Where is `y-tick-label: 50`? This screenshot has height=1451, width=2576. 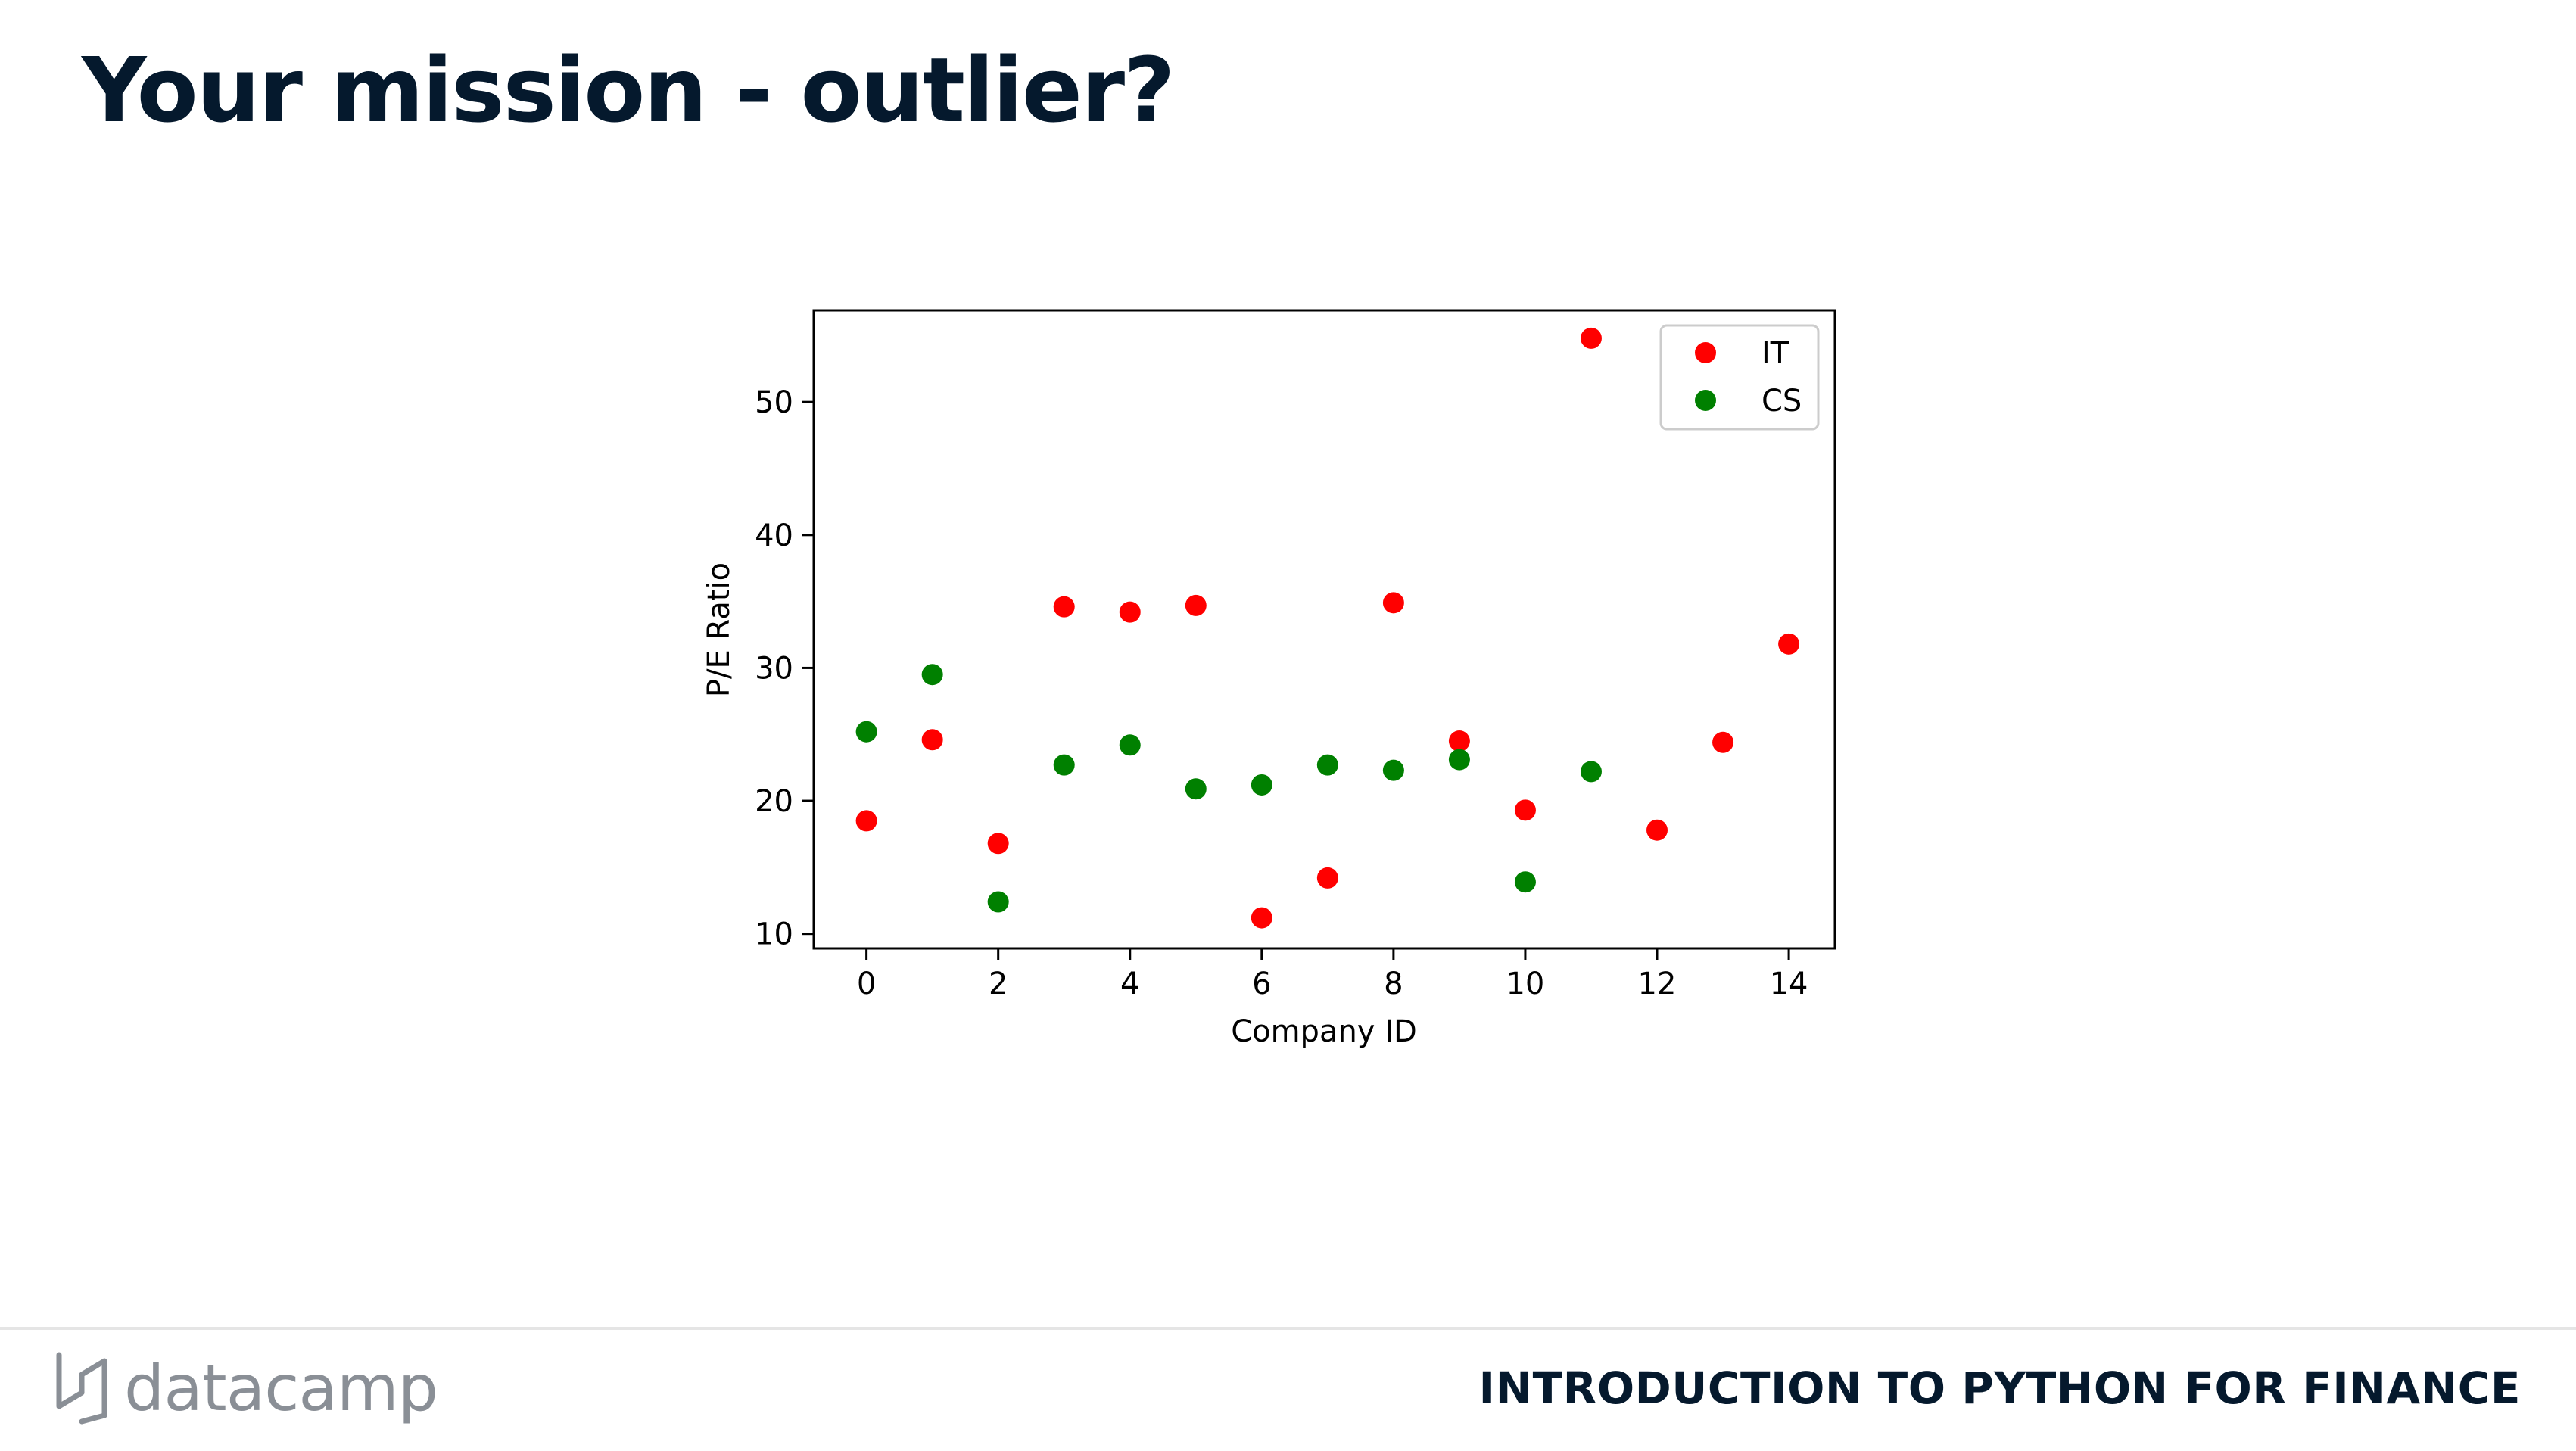 y-tick-label: 50 is located at coordinates (774, 403).